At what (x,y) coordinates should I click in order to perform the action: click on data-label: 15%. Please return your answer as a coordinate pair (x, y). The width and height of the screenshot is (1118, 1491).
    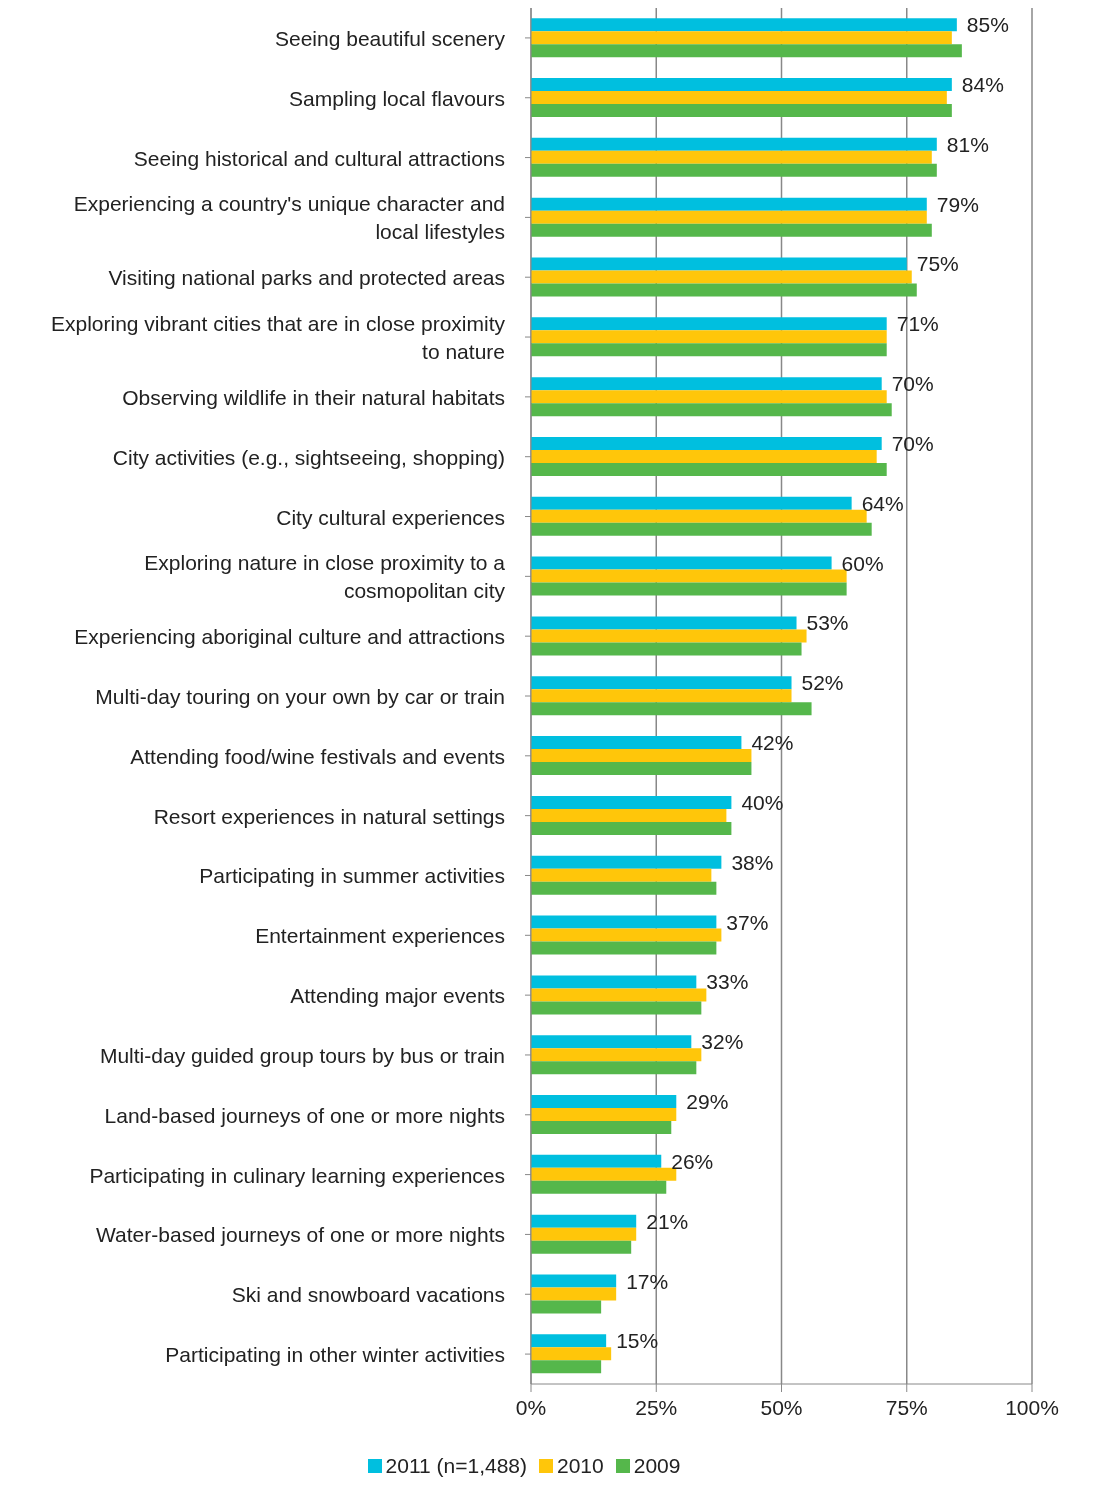
    Looking at the image, I should click on (637, 1341).